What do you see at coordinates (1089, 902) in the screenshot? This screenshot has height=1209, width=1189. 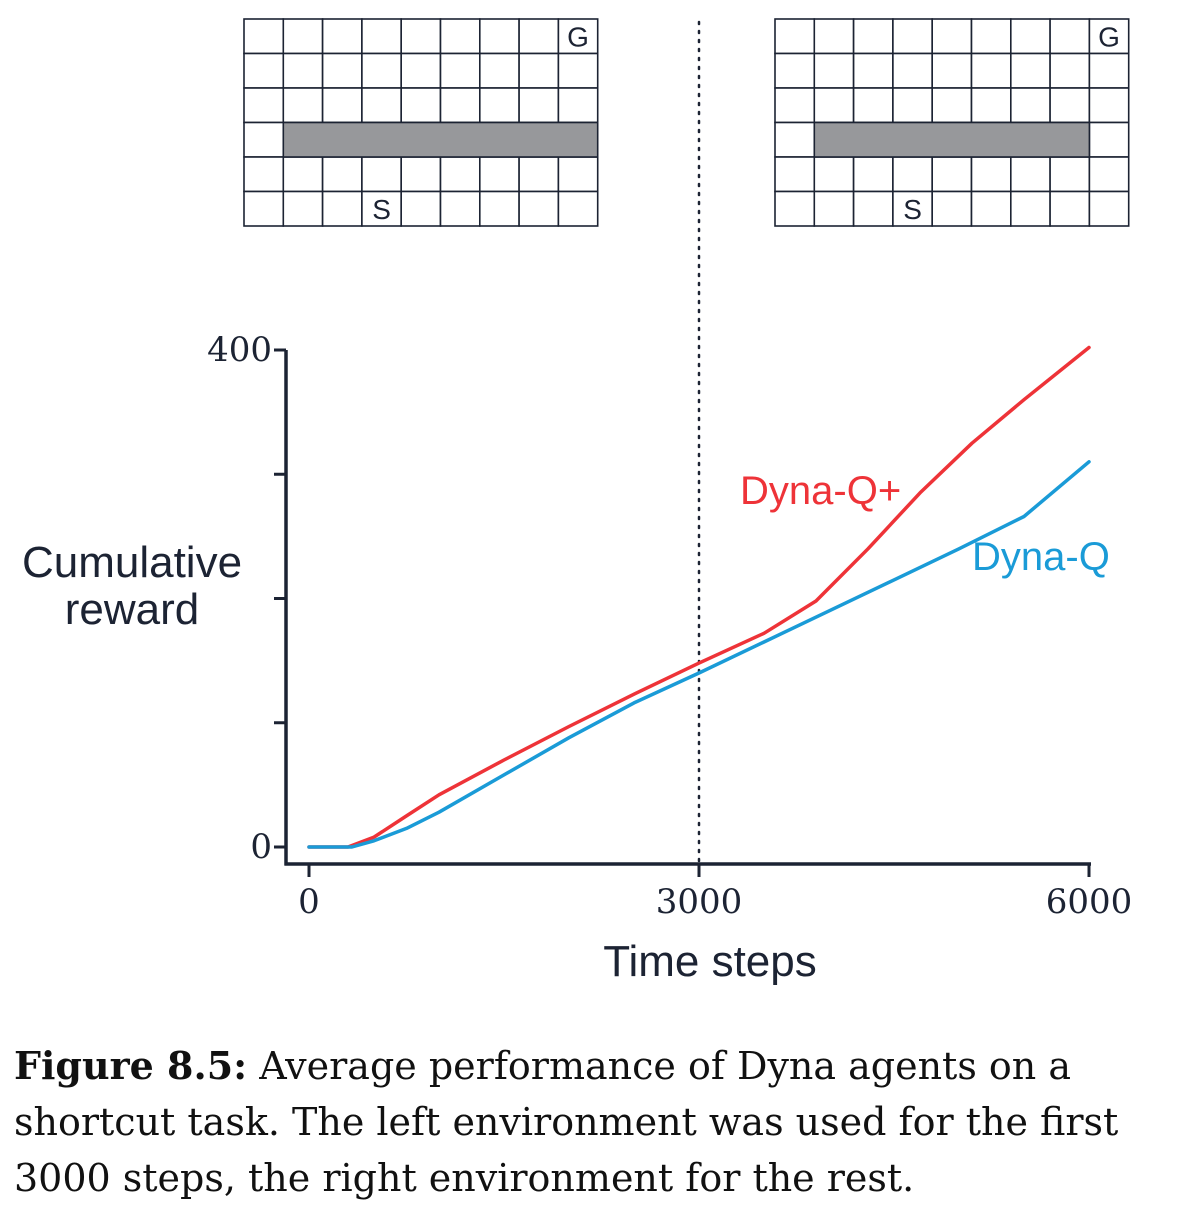 I see `x-tick-label: 6000` at bounding box center [1089, 902].